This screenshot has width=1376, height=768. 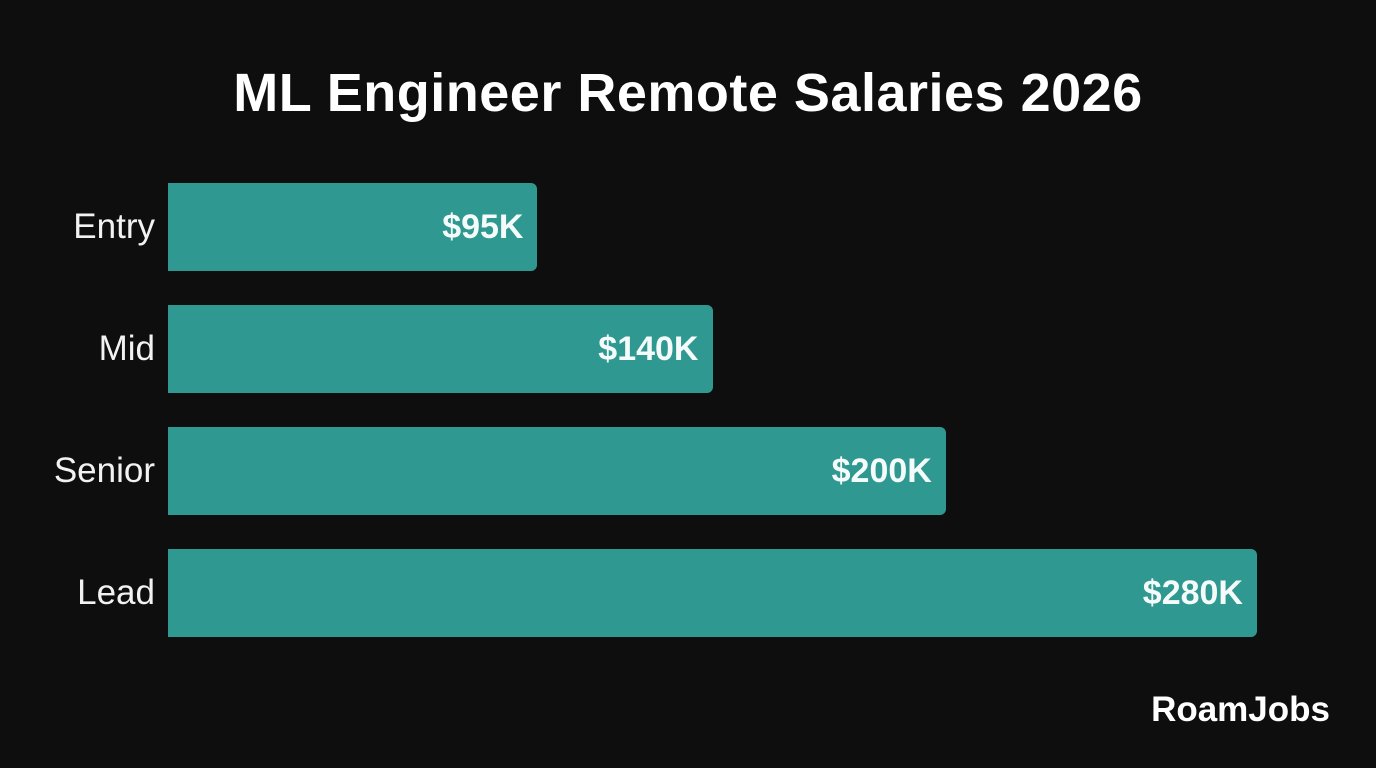 What do you see at coordinates (688, 93) in the screenshot?
I see `chart-title: ML Engineer Remote Salaries 2026` at bounding box center [688, 93].